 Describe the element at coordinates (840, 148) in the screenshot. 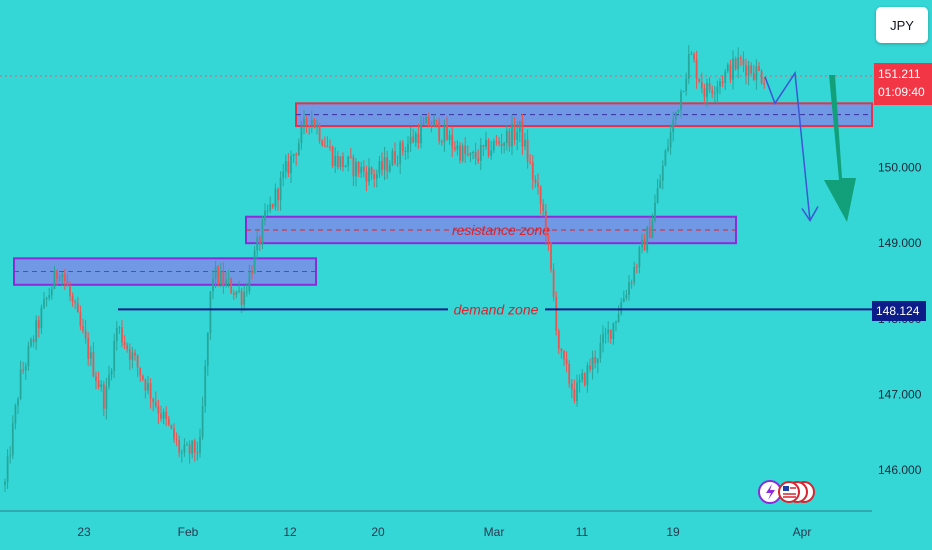

I see `down-arrow-icon` at that location.